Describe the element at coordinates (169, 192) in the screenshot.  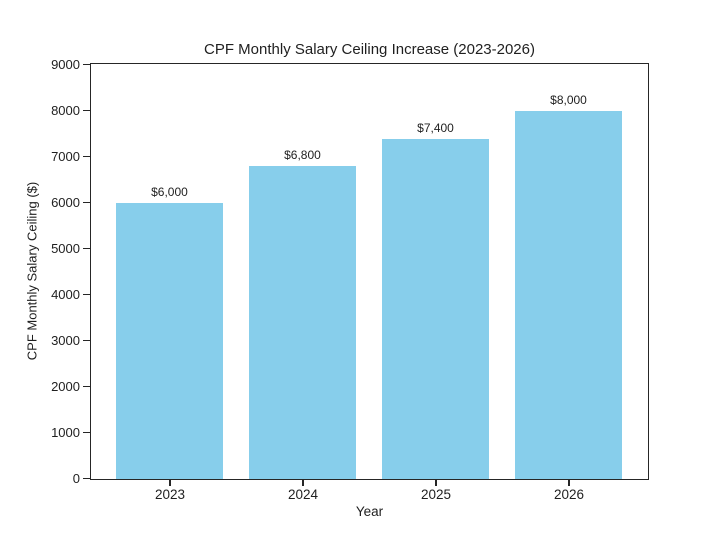
I see `bar-value-label: $6,000` at that location.